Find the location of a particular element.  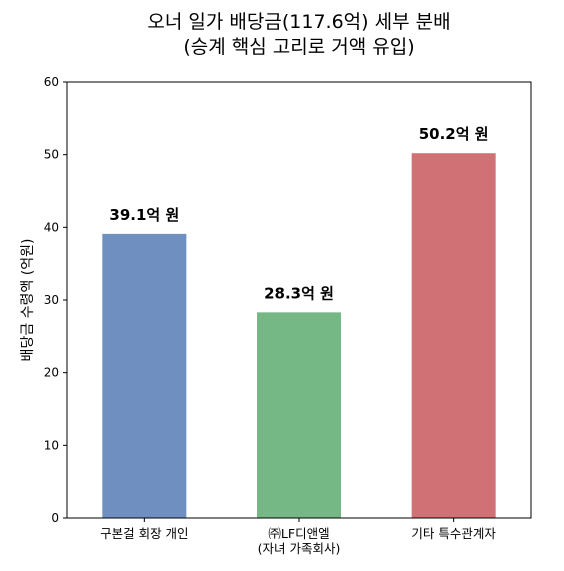

y-tick-label: 50 is located at coordinates (51, 155).